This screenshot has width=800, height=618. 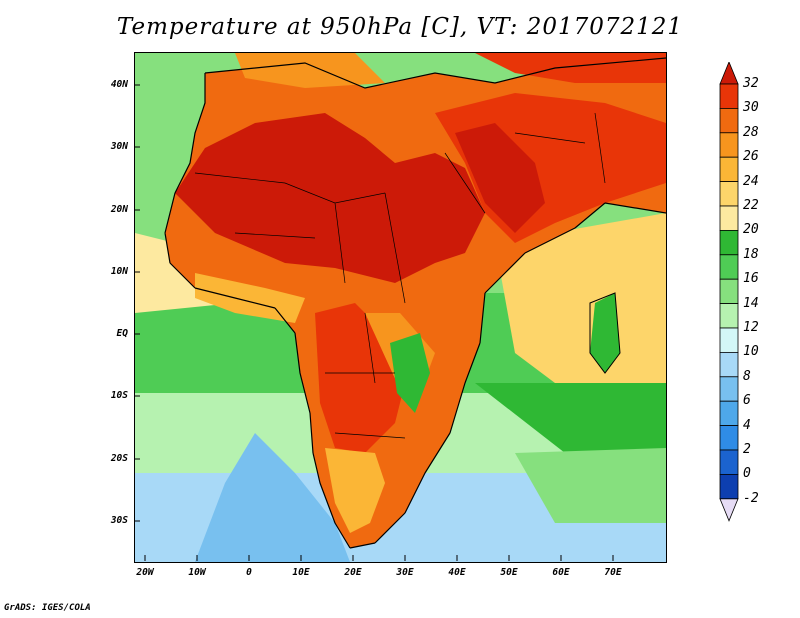 I want to click on lat-label-10s: 10S, so click(x=119, y=395).